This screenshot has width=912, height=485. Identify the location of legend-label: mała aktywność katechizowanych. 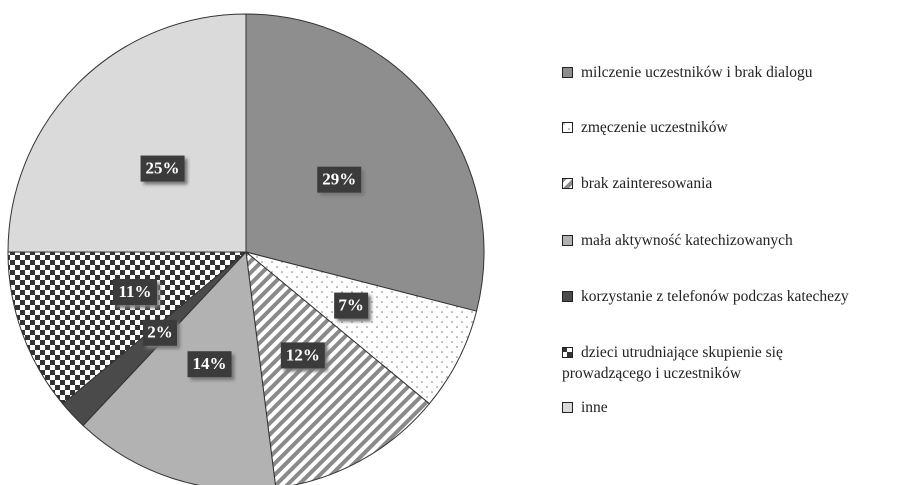
(687, 240).